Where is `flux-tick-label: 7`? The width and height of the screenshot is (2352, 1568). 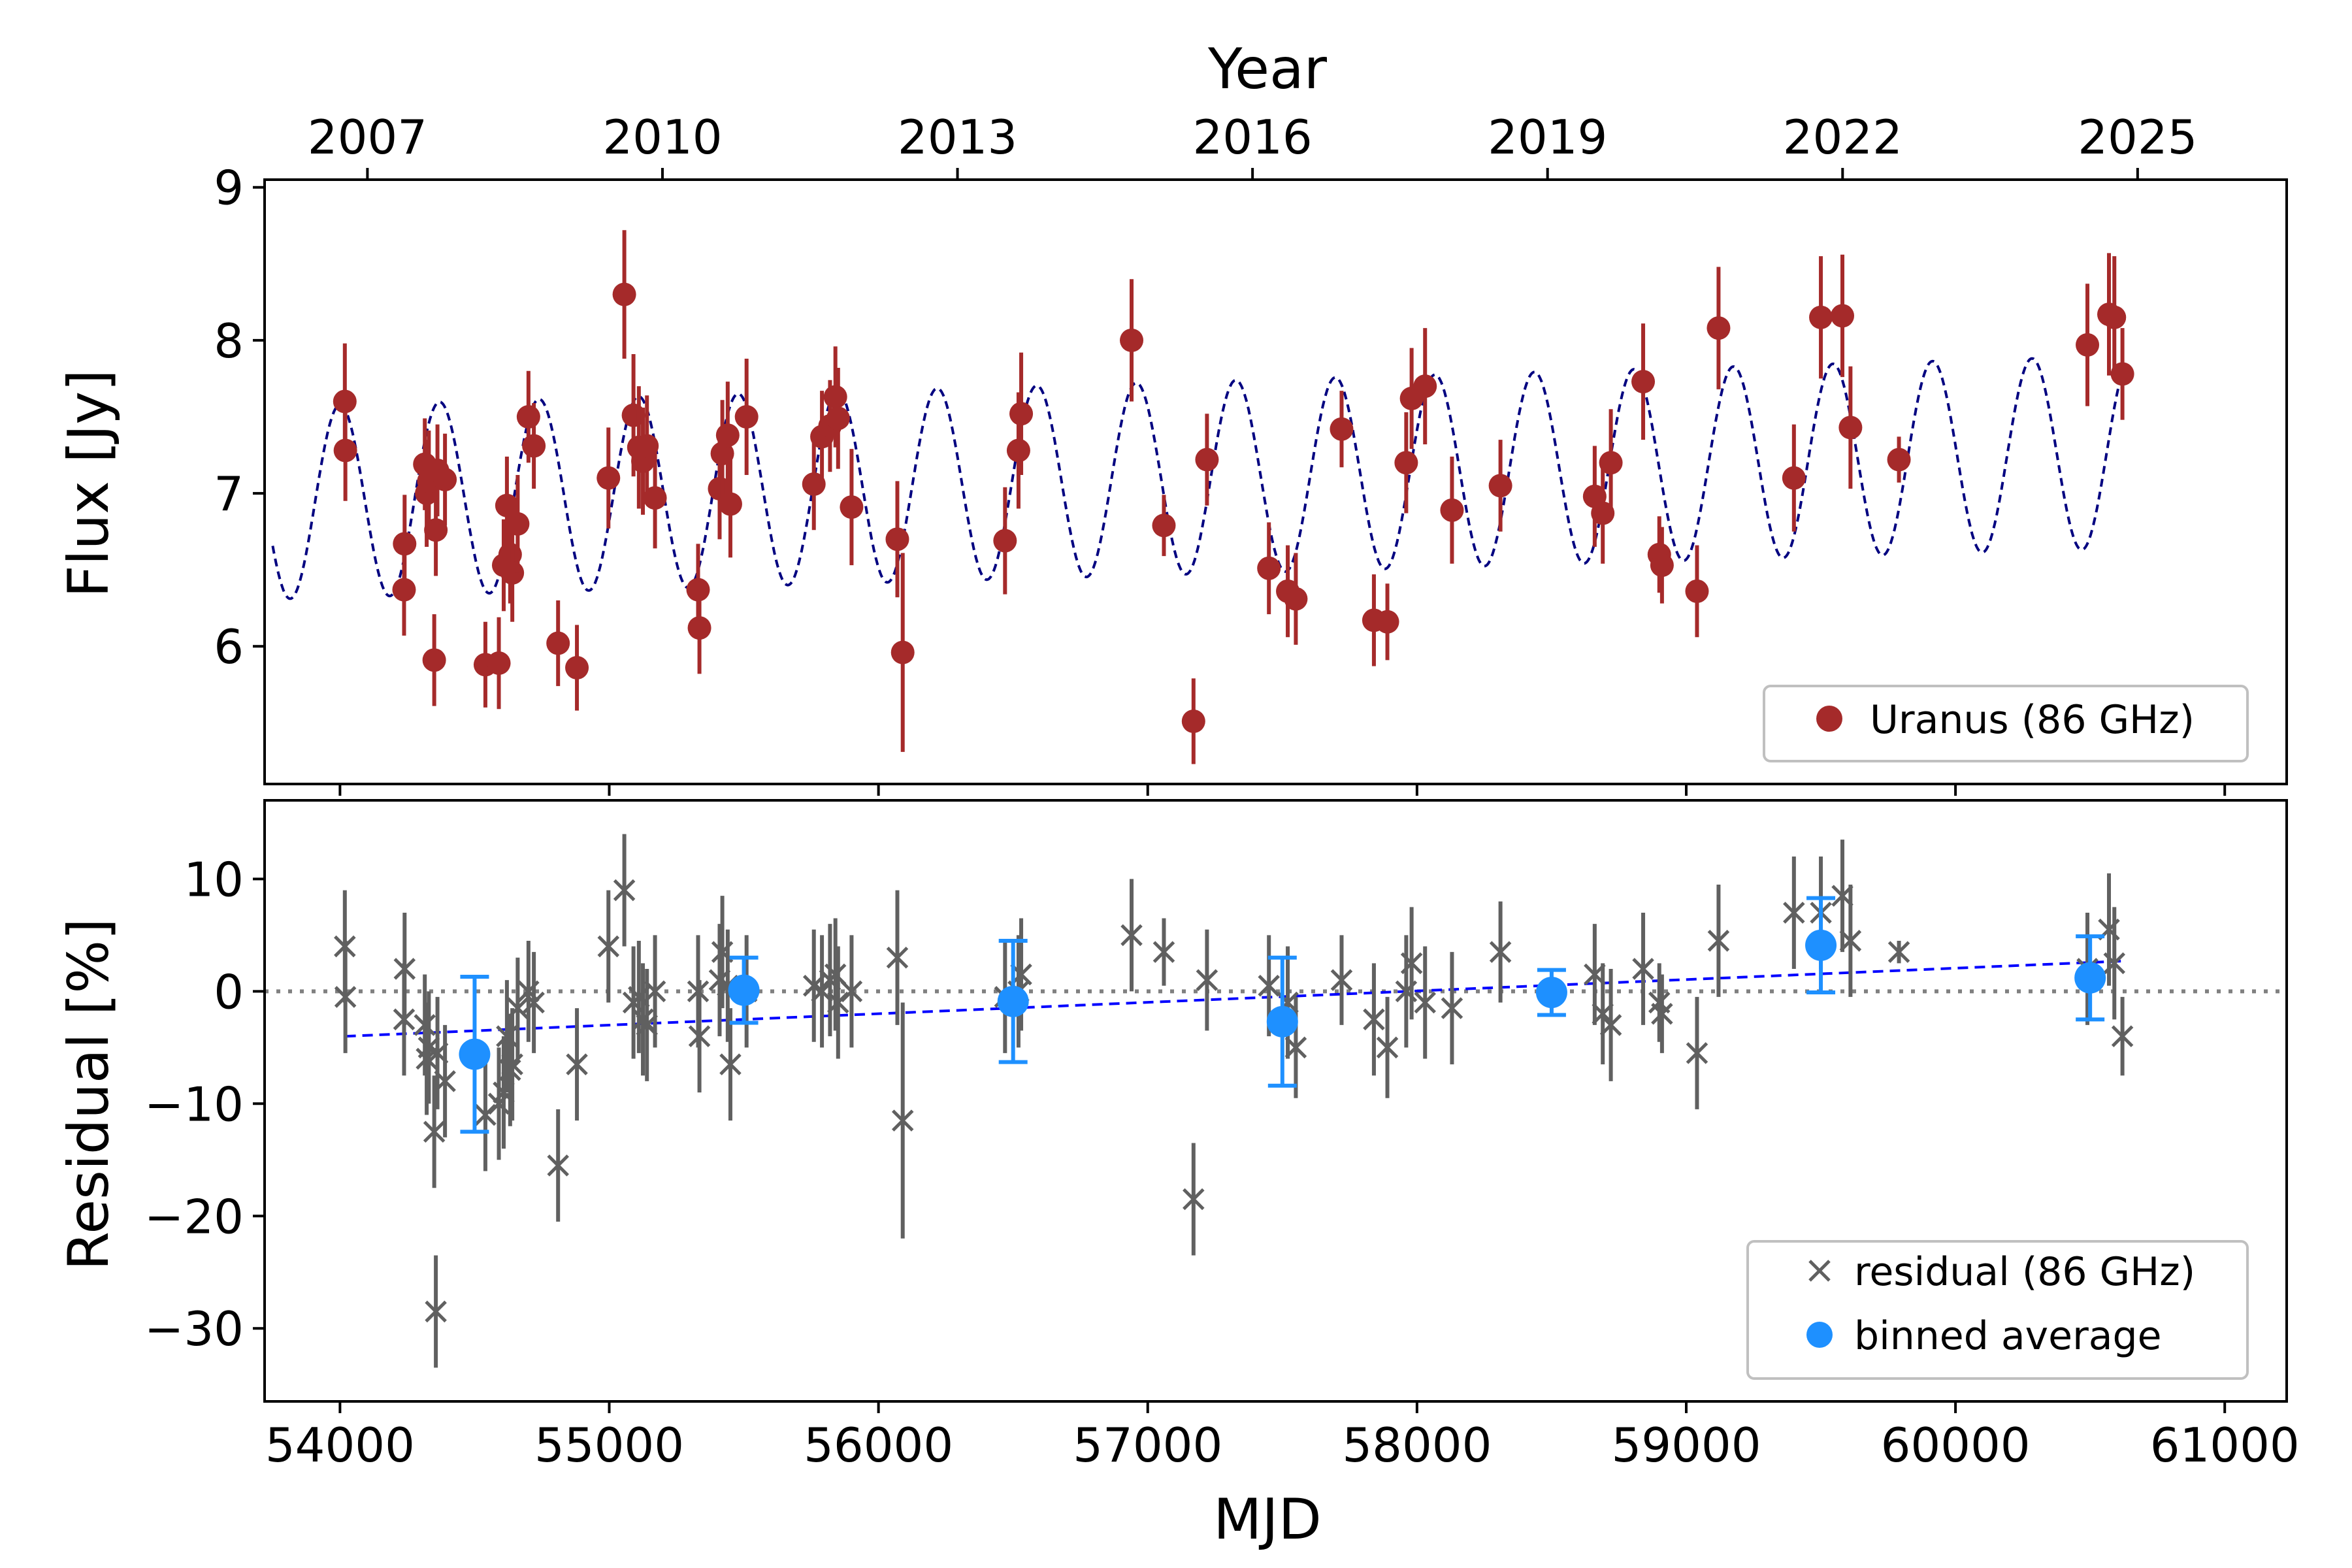
flux-tick-label: 7 is located at coordinates (229, 493).